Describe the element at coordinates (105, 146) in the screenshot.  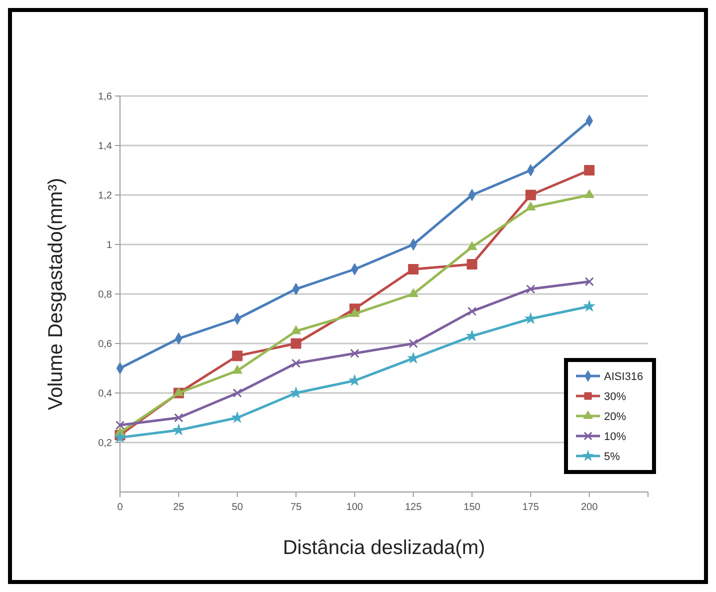
I see `y-tick-label: 1,4` at that location.